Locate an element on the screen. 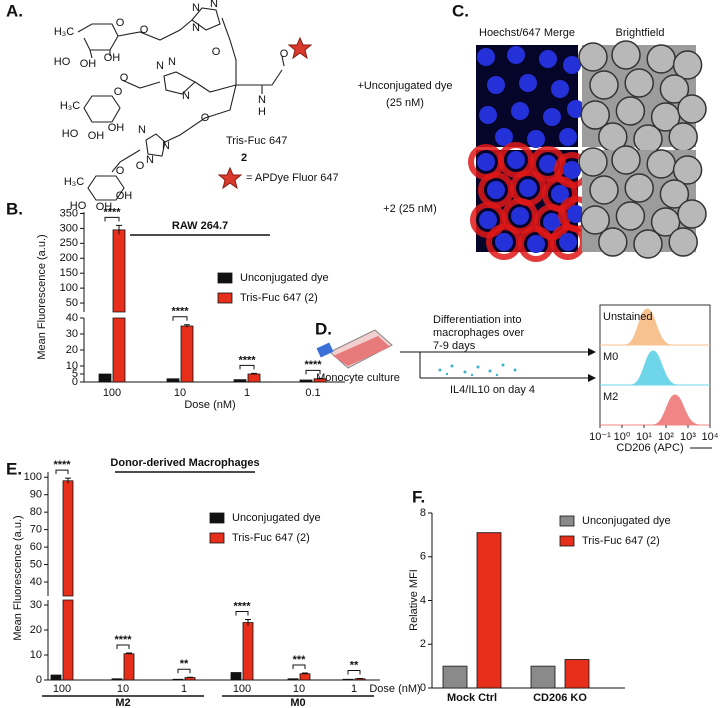  y-tick-label: 70 is located at coordinates (36, 530).